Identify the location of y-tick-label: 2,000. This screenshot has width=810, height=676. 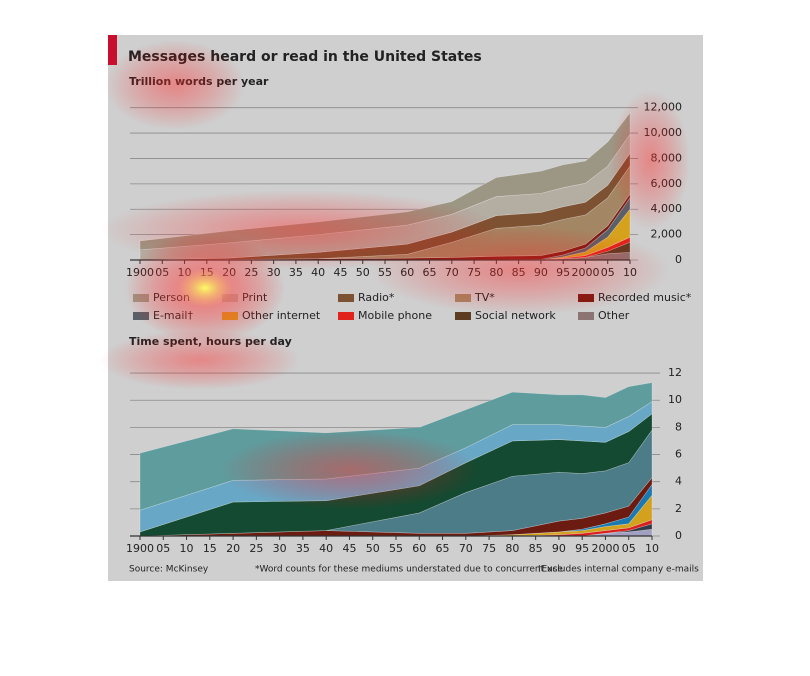
(667, 234).